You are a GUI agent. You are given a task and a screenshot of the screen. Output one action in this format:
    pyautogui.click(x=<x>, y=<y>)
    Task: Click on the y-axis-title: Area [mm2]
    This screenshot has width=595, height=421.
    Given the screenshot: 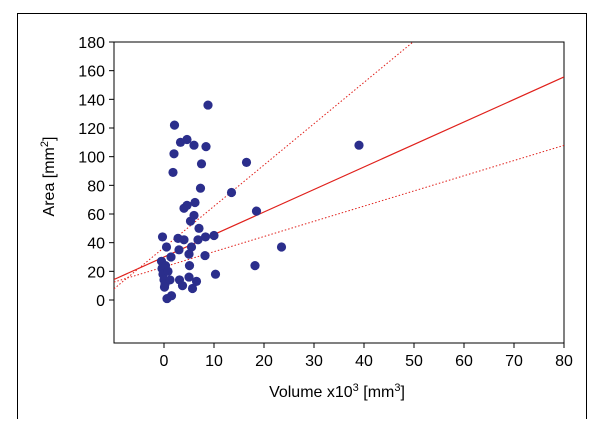 What is the action you would take?
    pyautogui.click(x=48, y=177)
    